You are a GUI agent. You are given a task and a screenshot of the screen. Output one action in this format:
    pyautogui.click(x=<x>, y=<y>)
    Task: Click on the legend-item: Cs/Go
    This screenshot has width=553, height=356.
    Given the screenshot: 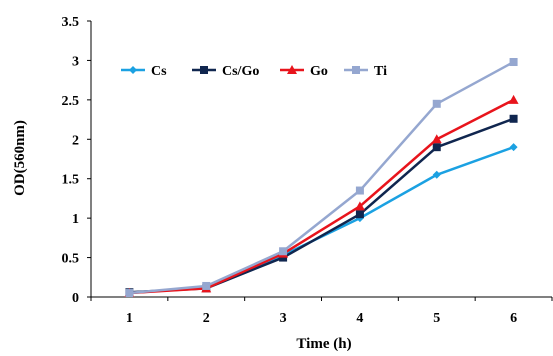 What is the action you would take?
    pyautogui.click(x=225, y=71)
    